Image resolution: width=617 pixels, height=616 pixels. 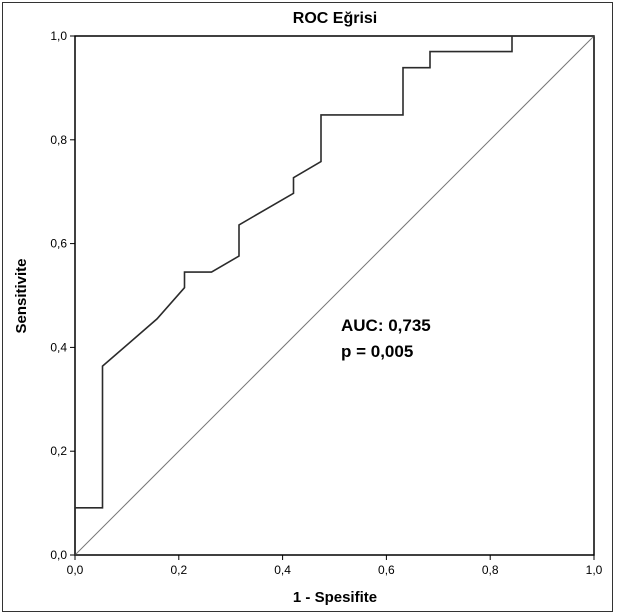 I want to click on y-tick-label: 0,4, so click(x=58, y=347).